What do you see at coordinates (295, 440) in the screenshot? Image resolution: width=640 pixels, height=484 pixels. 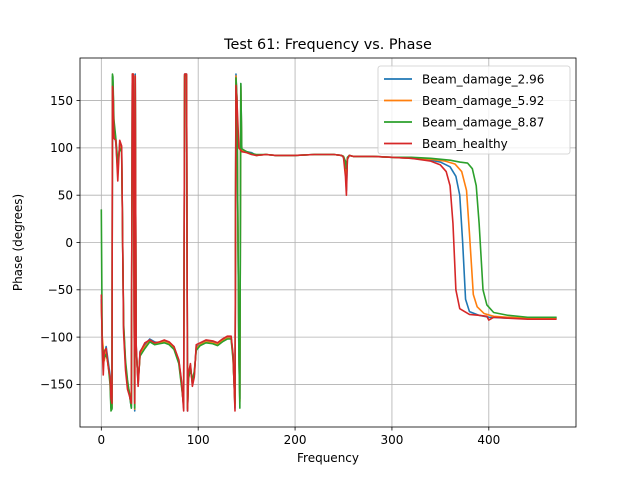 I see `x-tick-label: 200` at bounding box center [295, 440].